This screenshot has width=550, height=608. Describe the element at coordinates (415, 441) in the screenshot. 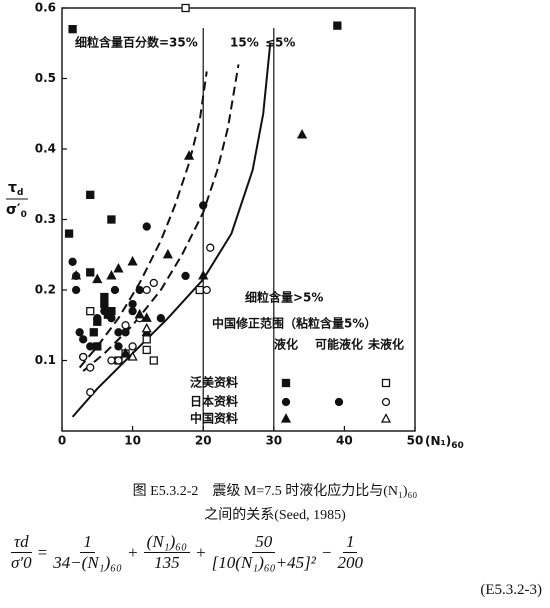

I see `x-tick-label: 50` at that location.